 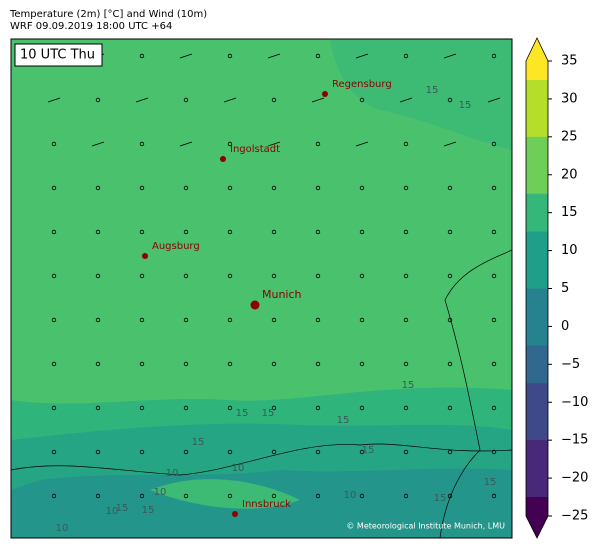 I want to click on time-box, so click(x=58, y=55).